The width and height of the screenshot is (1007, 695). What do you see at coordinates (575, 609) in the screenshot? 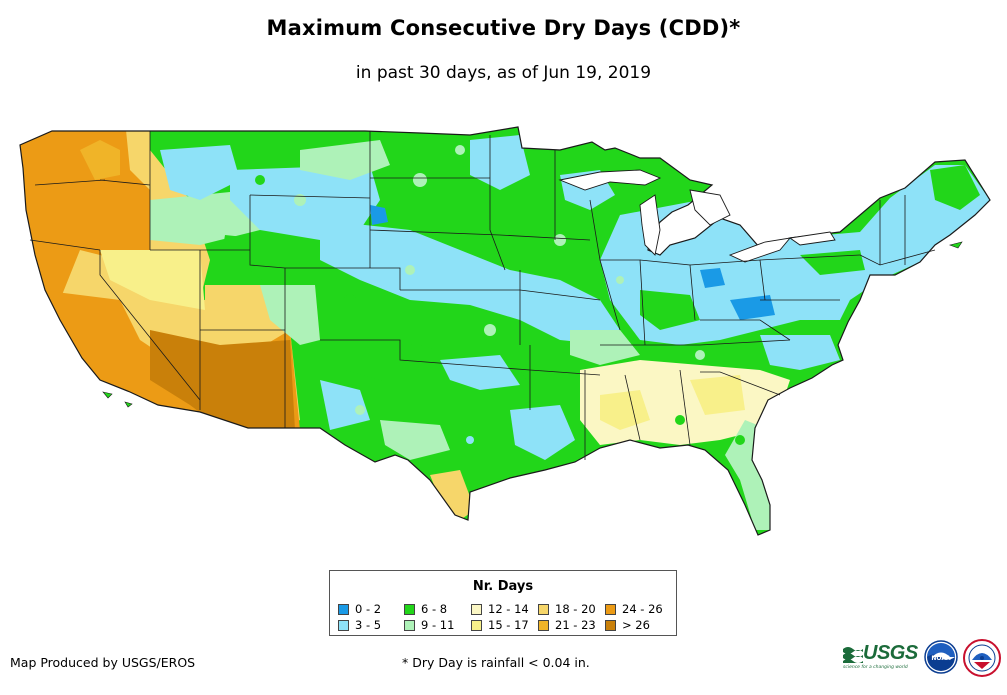
I see `legend-label: 18 - 20` at bounding box center [575, 609].